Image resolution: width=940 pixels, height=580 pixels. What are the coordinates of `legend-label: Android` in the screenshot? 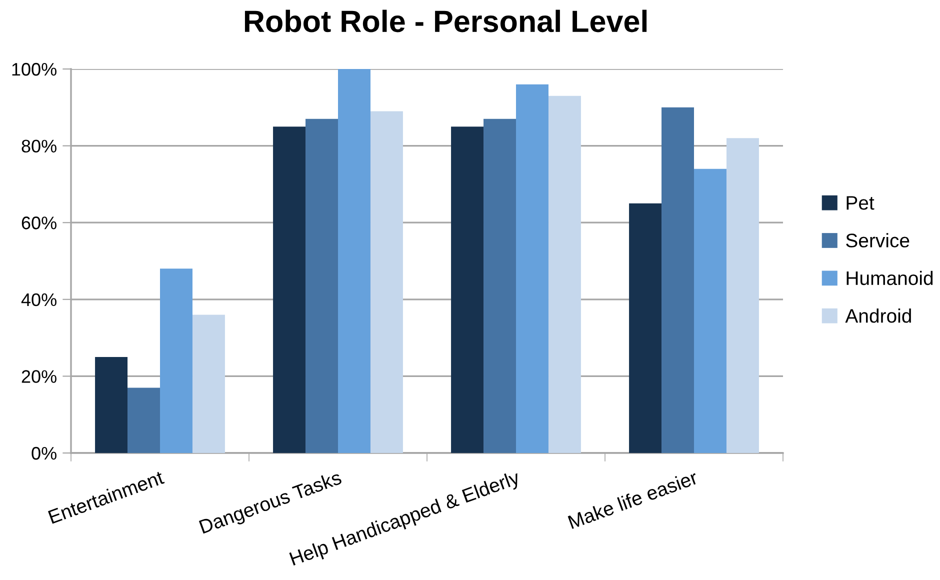 It's located at (878, 315).